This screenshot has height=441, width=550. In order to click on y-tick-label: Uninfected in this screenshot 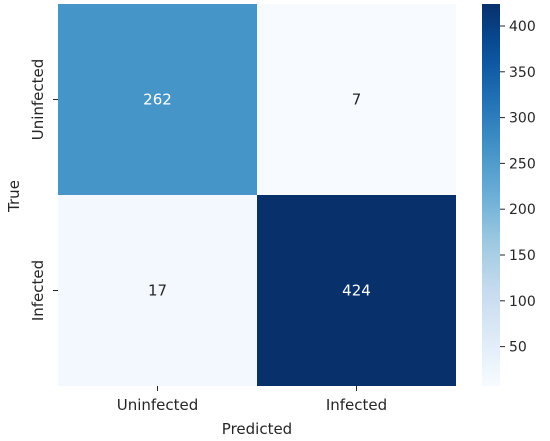, I will do `click(38, 100)`.